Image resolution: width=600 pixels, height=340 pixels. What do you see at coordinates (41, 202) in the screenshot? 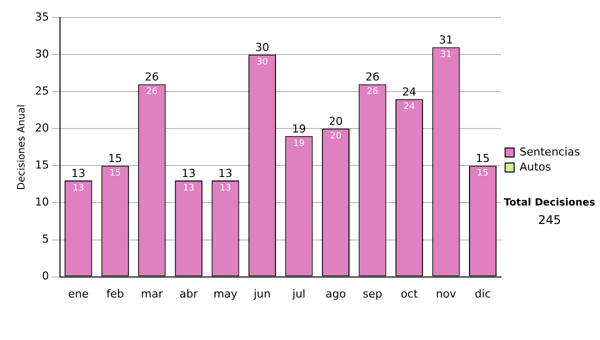
I see `y-tick-label: 10` at bounding box center [41, 202].